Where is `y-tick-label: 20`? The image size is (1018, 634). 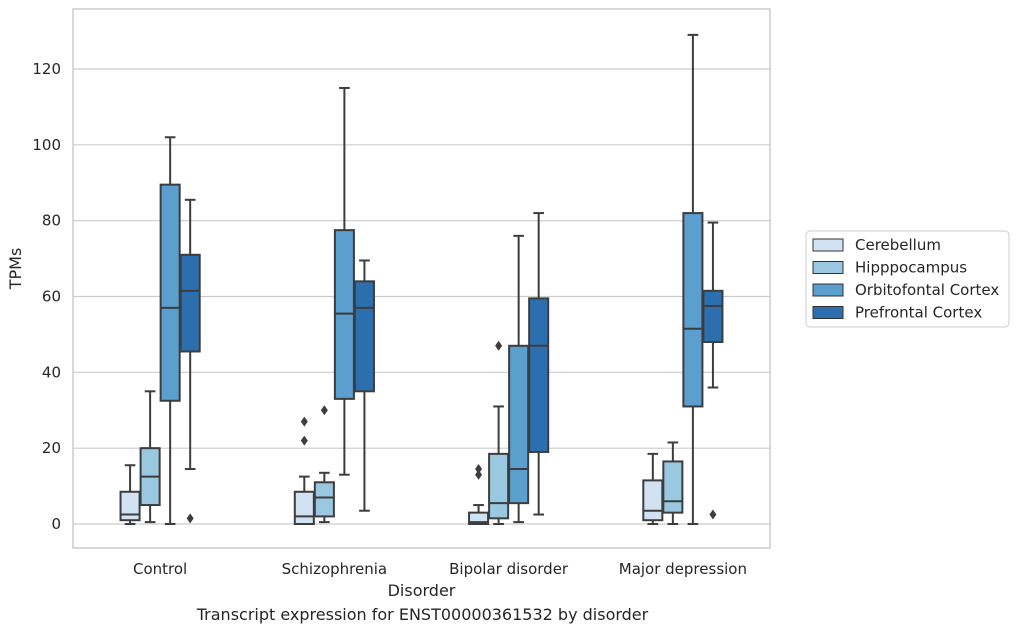
y-tick-label: 20 is located at coordinates (51, 448).